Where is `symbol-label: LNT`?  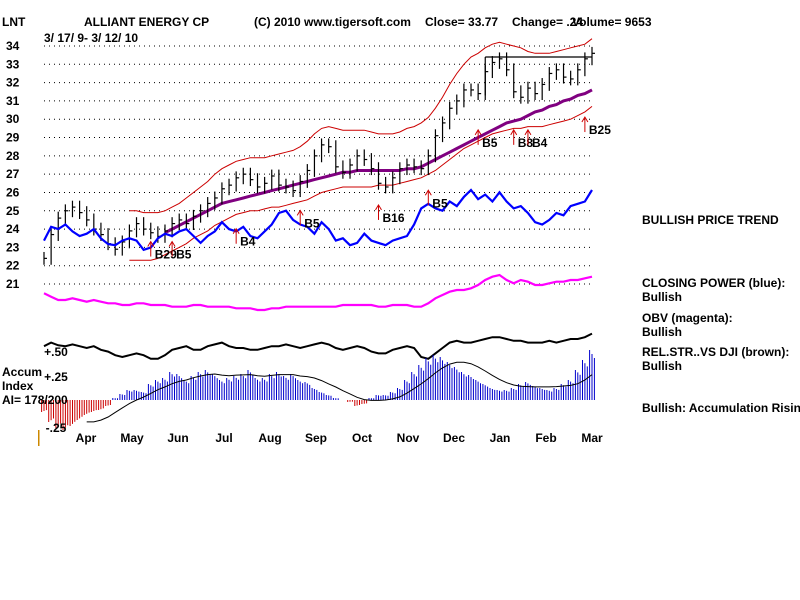 symbol-label: LNT is located at coordinates (14, 22).